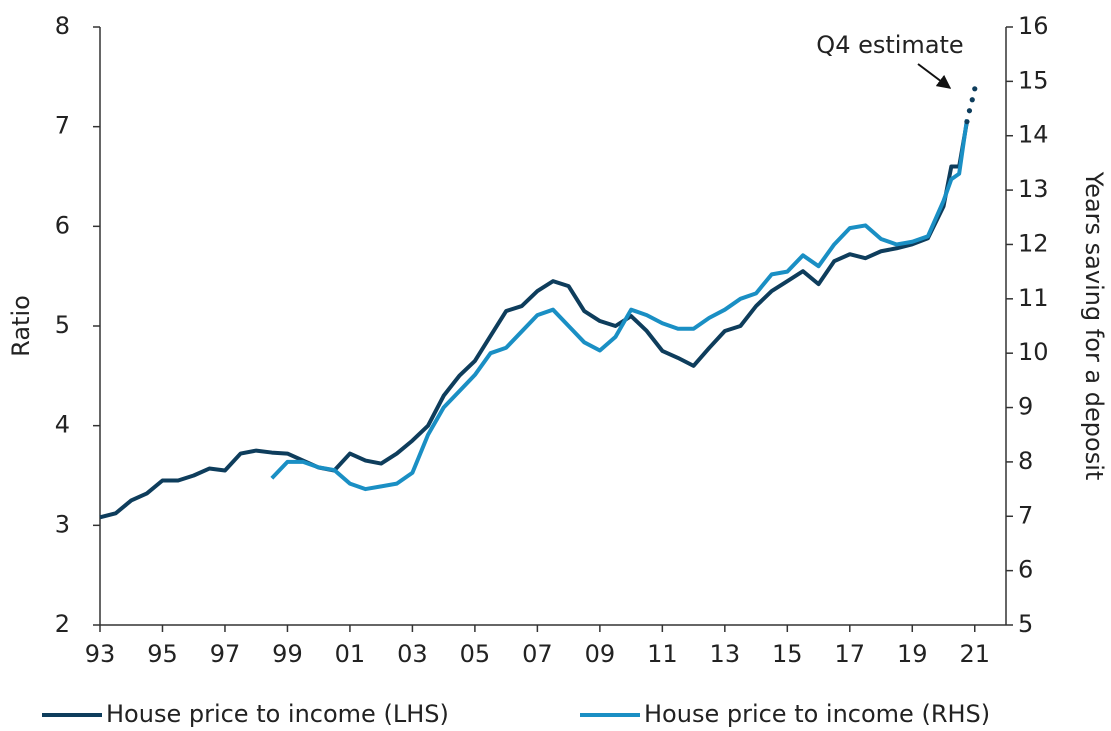  I want to click on x-tick-label: 03, so click(412, 654).